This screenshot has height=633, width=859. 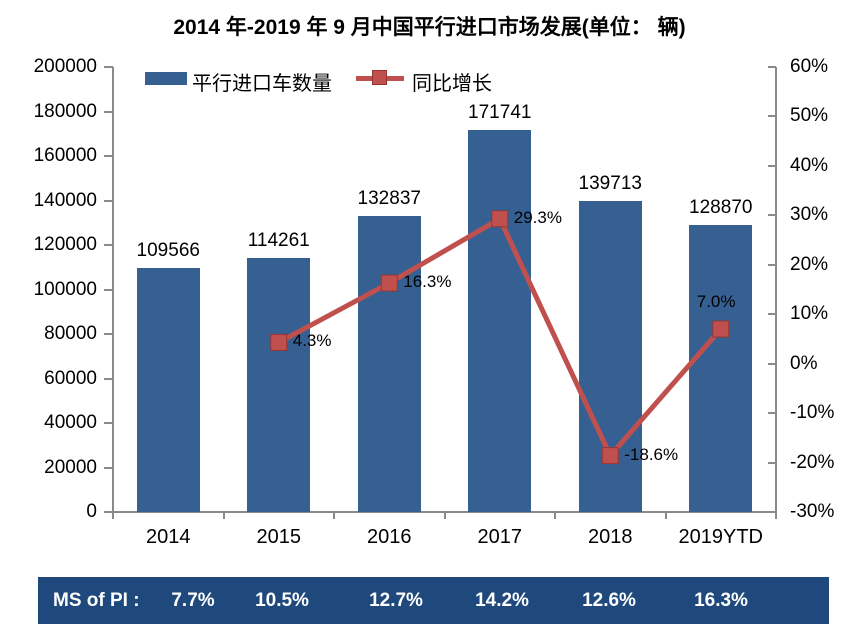 What do you see at coordinates (168, 251) in the screenshot?
I see `bar-value-label: 109566` at bounding box center [168, 251].